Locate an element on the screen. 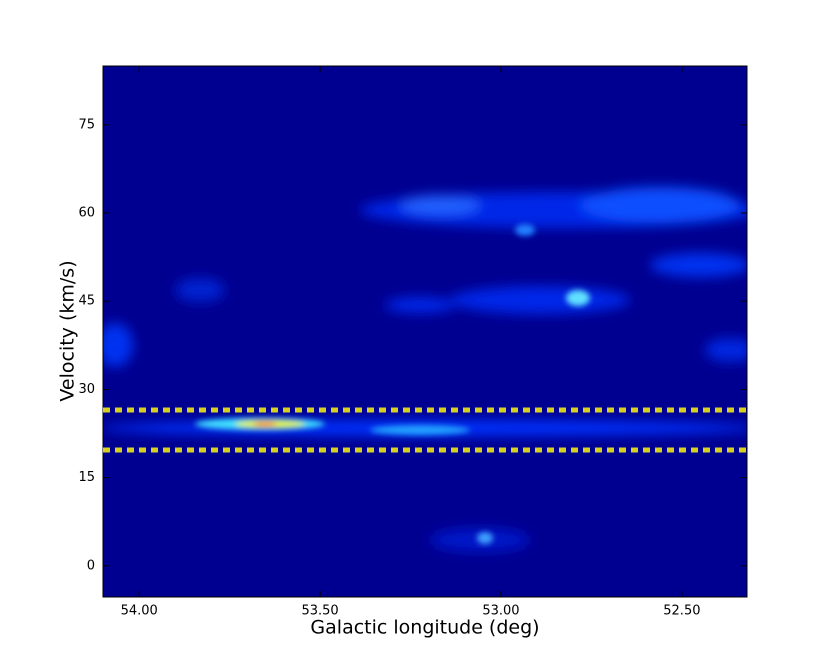 The height and width of the screenshot is (668, 830). y-tick-label: 60 is located at coordinates (86, 213).